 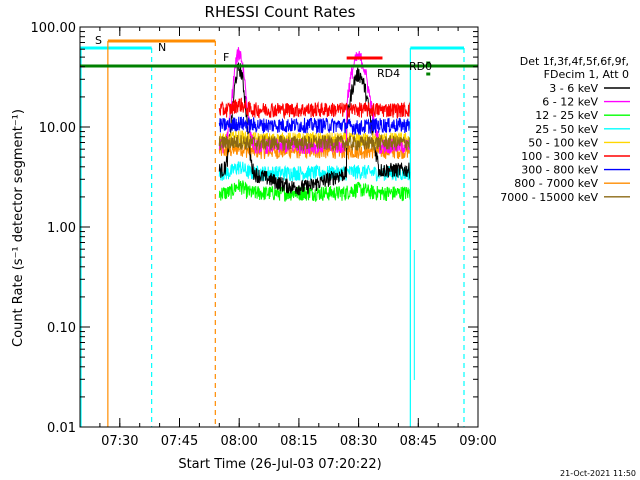 I want to click on y-axis-label: Count Rate (s⁻¹ detector segment⁻¹), so click(x=18, y=228).